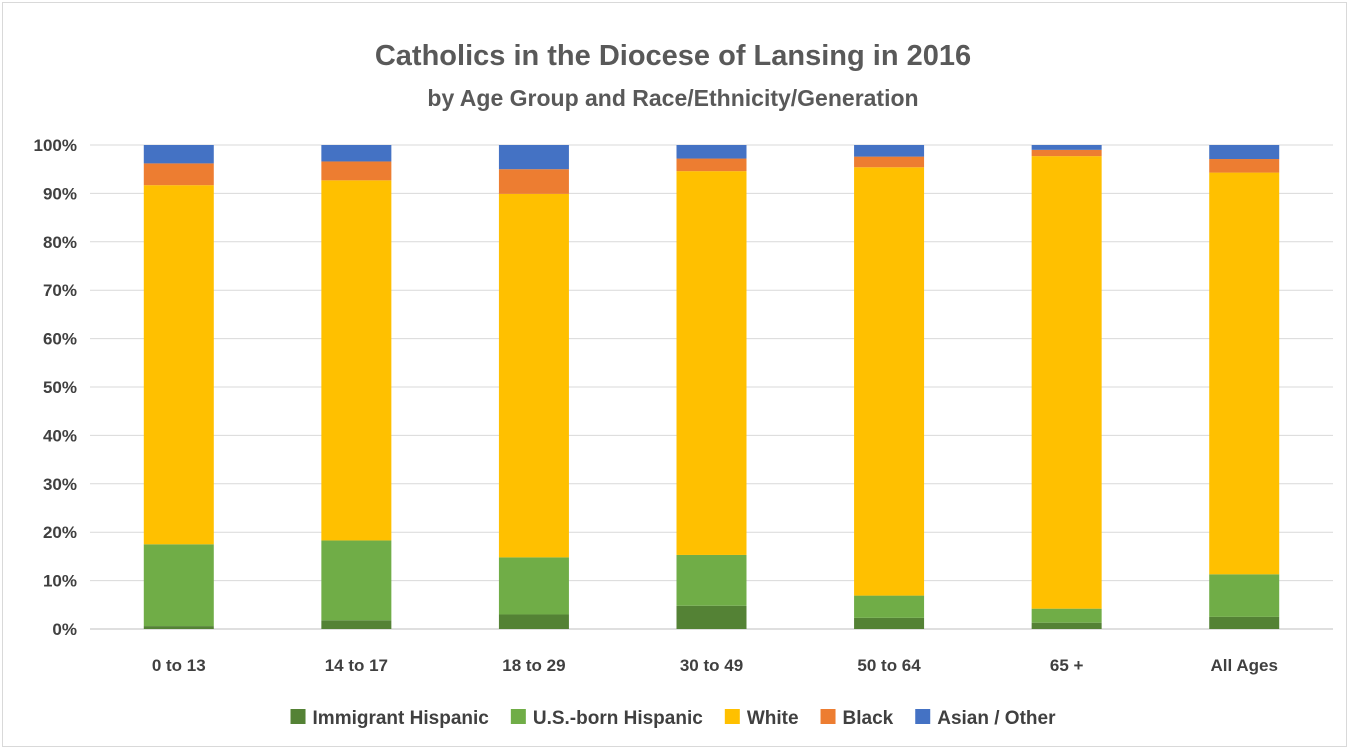  What do you see at coordinates (60, 532) in the screenshot?
I see `y-tick-label: 20%` at bounding box center [60, 532].